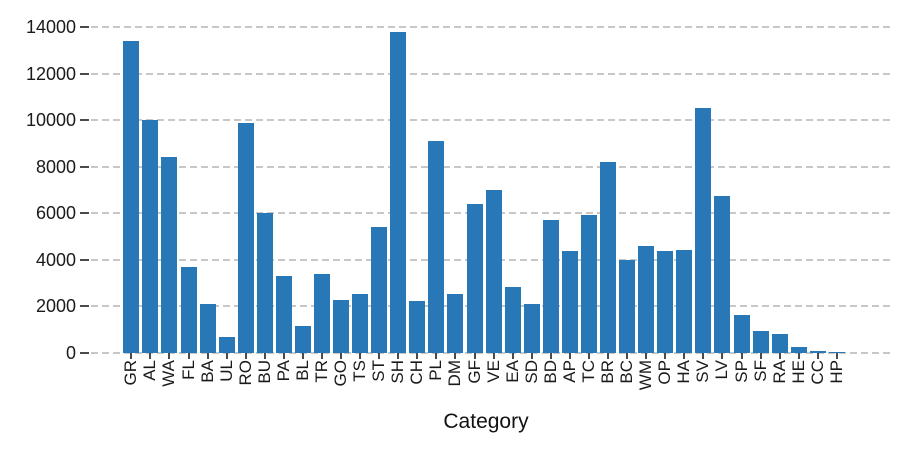  I want to click on x-tick-label-ST: ST, so click(379, 371).